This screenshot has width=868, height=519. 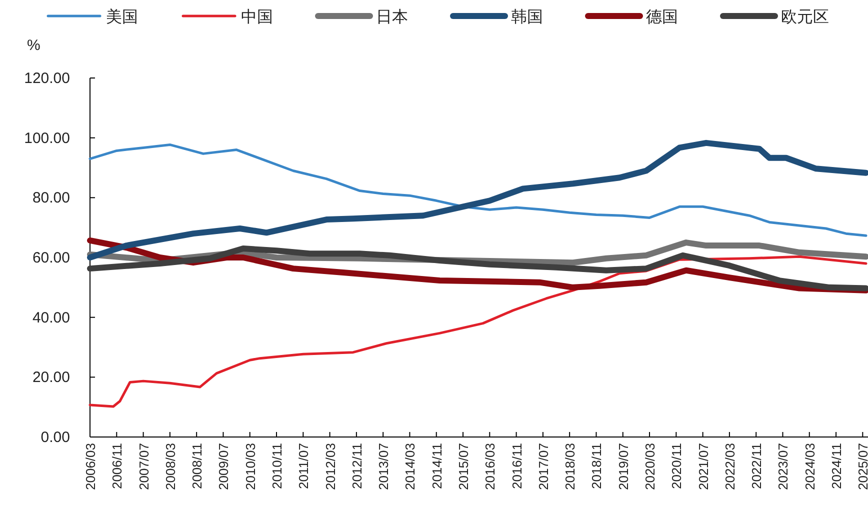 What do you see at coordinates (490, 466) in the screenshot?
I see `x-tick-label: 2016/03` at bounding box center [490, 466].